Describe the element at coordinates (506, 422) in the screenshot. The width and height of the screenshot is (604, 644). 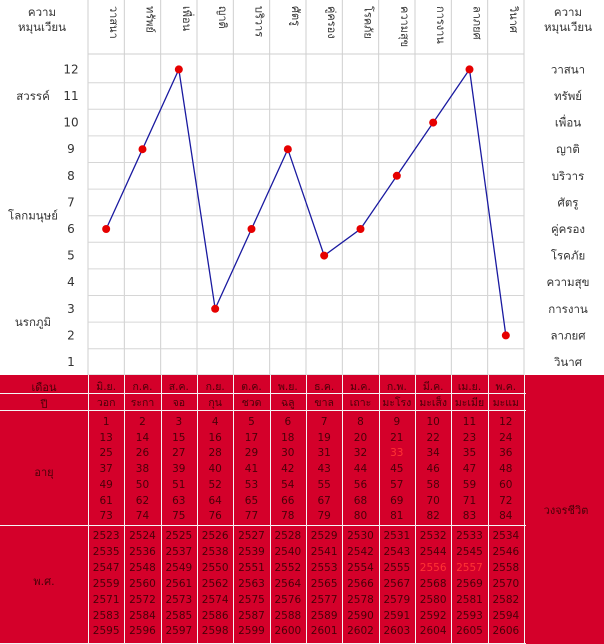
I see `age-cell: 12` at that location.